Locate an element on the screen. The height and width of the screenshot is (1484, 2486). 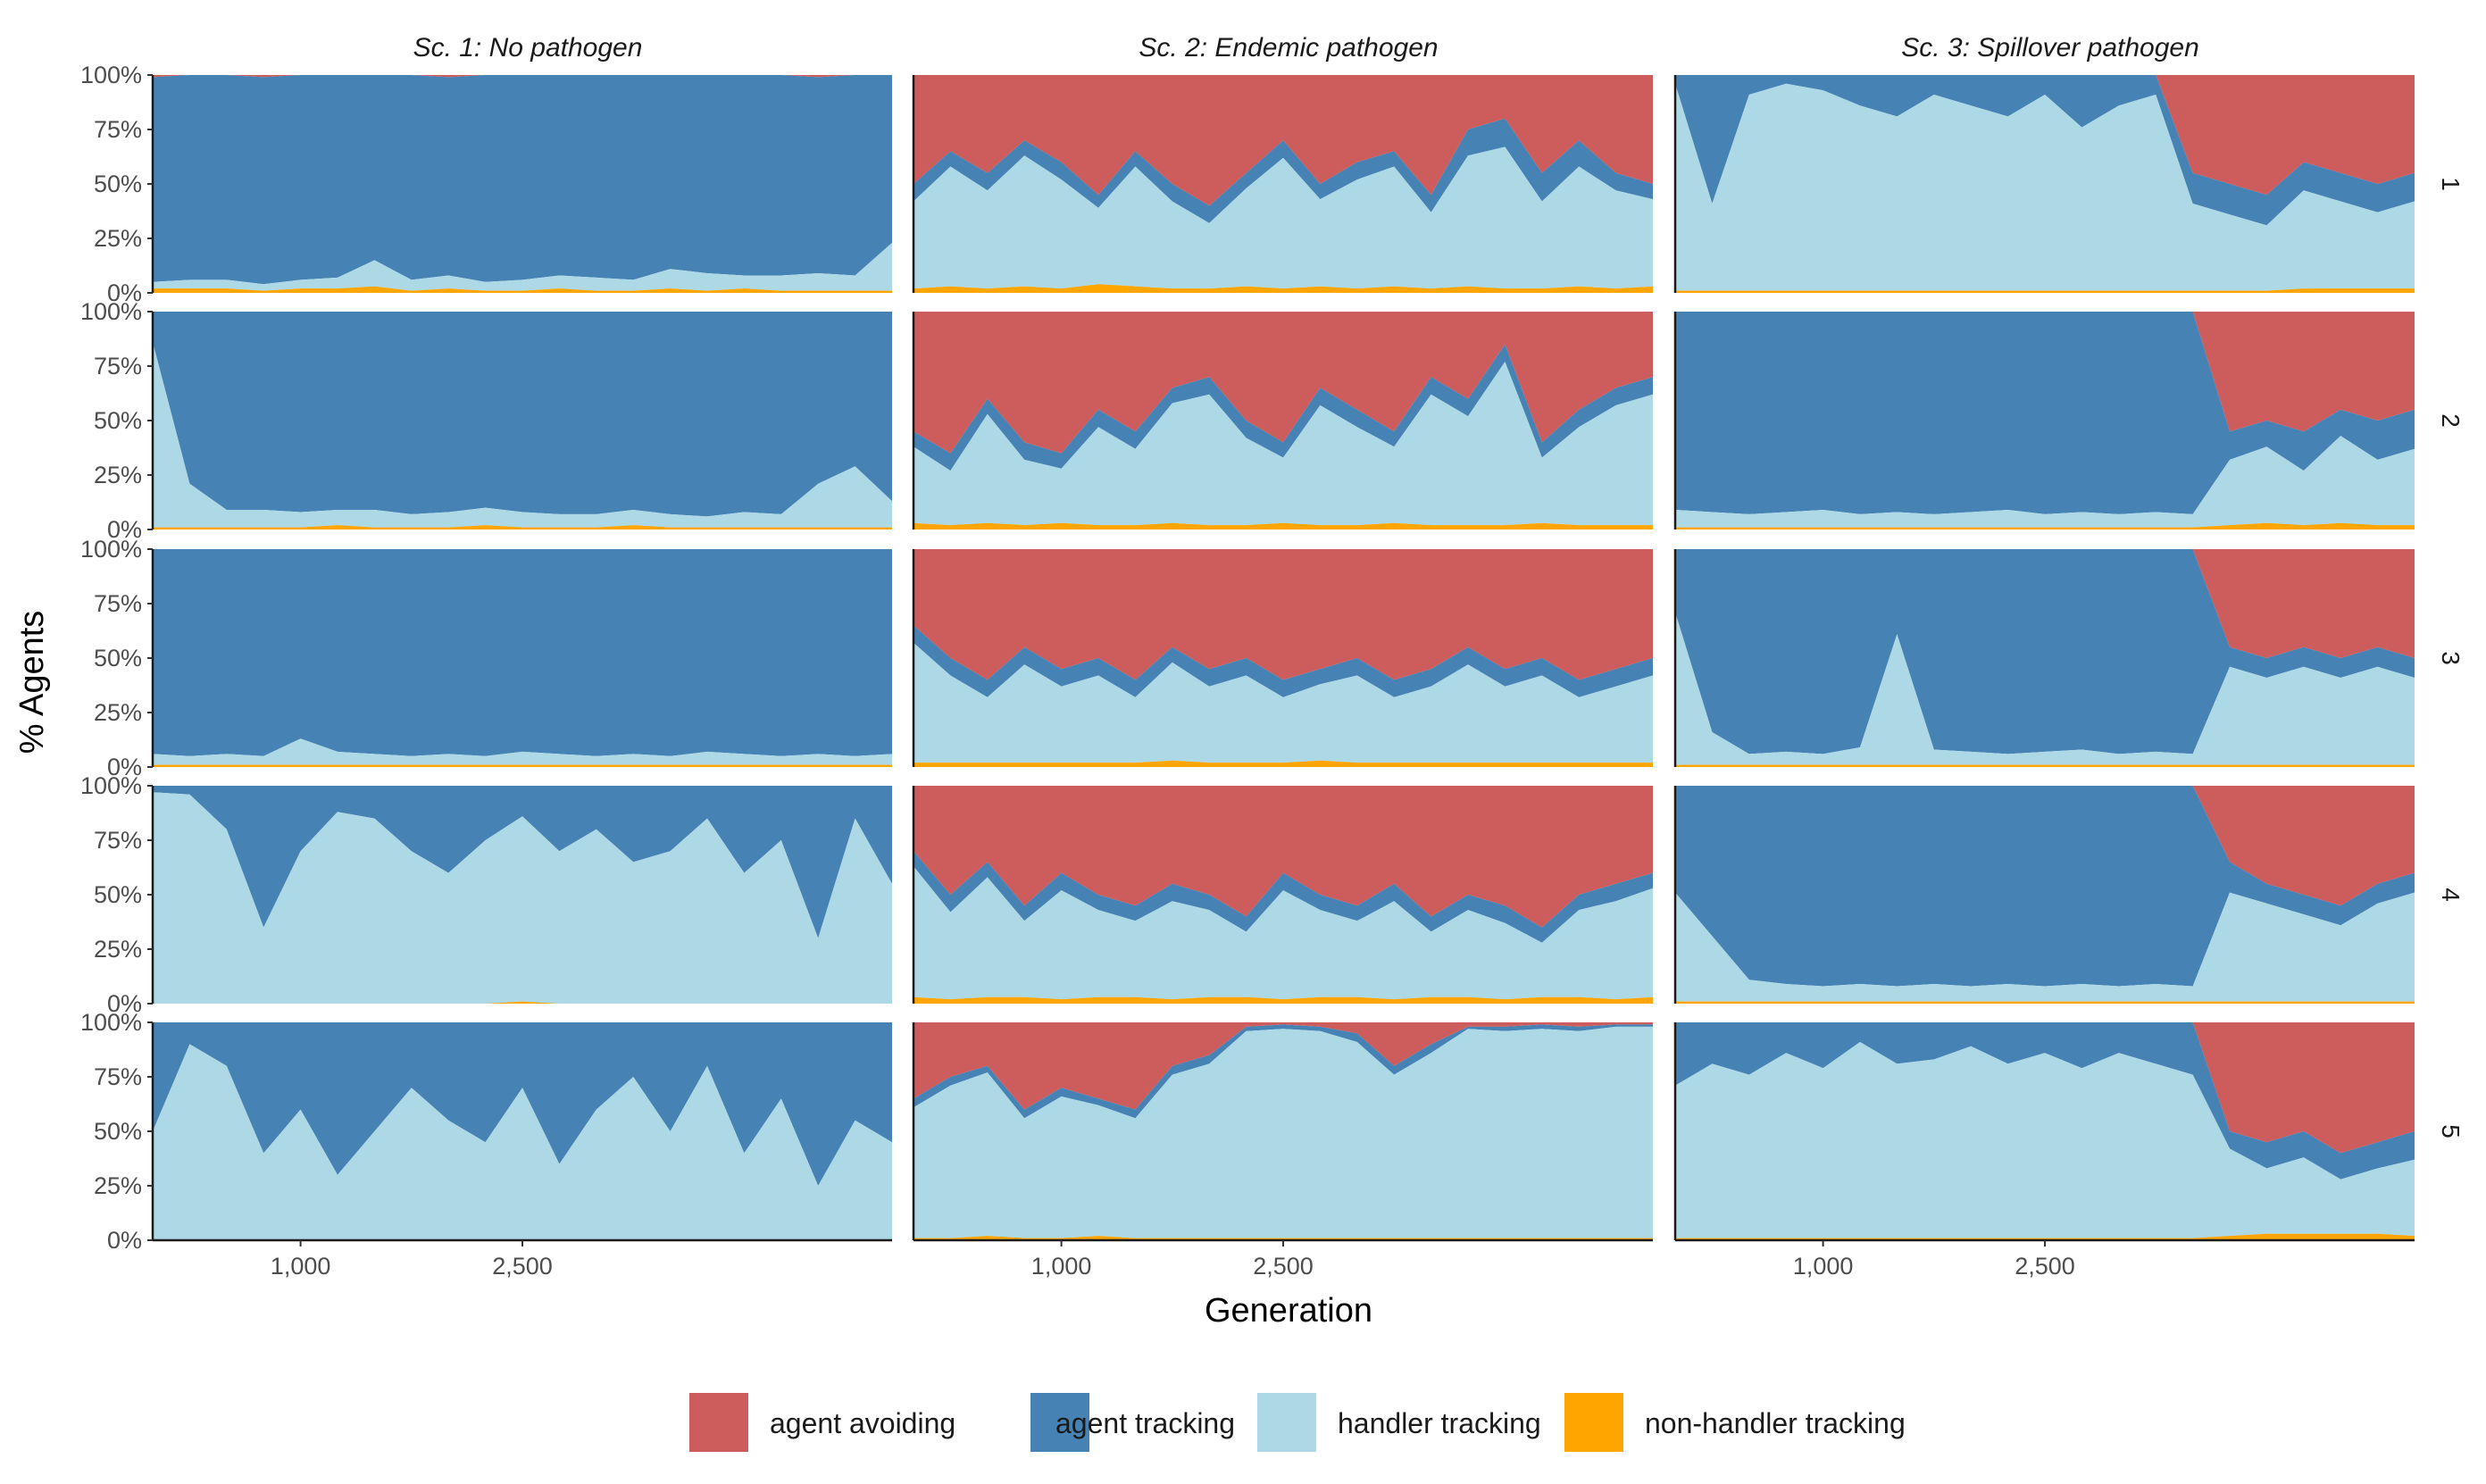
panel-col2-row4 is located at coordinates (1282, 895).